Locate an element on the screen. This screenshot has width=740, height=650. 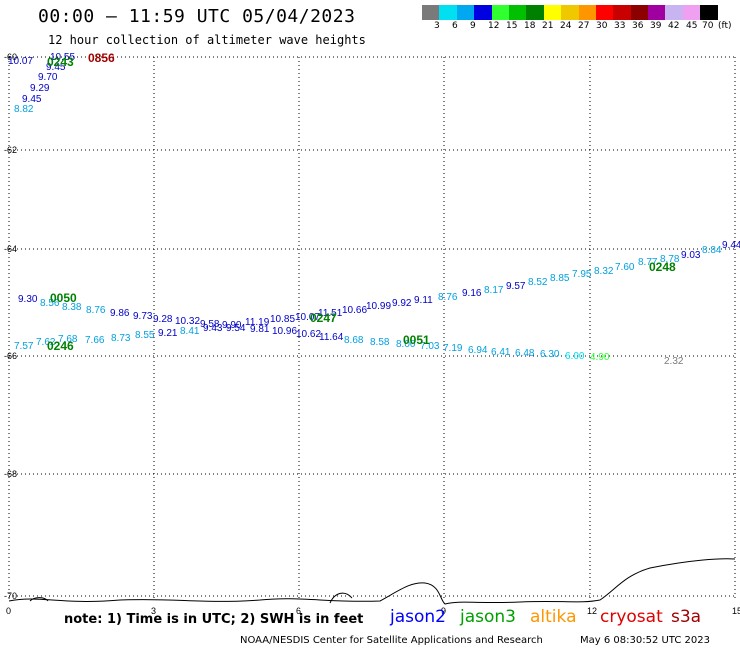
legend-label: 9 is located at coordinates (473, 26).